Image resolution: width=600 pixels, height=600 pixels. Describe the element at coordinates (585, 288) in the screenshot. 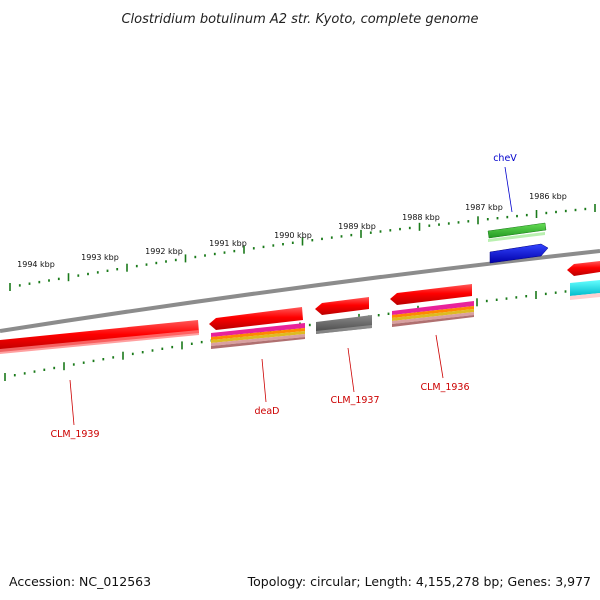

I see `gene-cyan-right` at that location.